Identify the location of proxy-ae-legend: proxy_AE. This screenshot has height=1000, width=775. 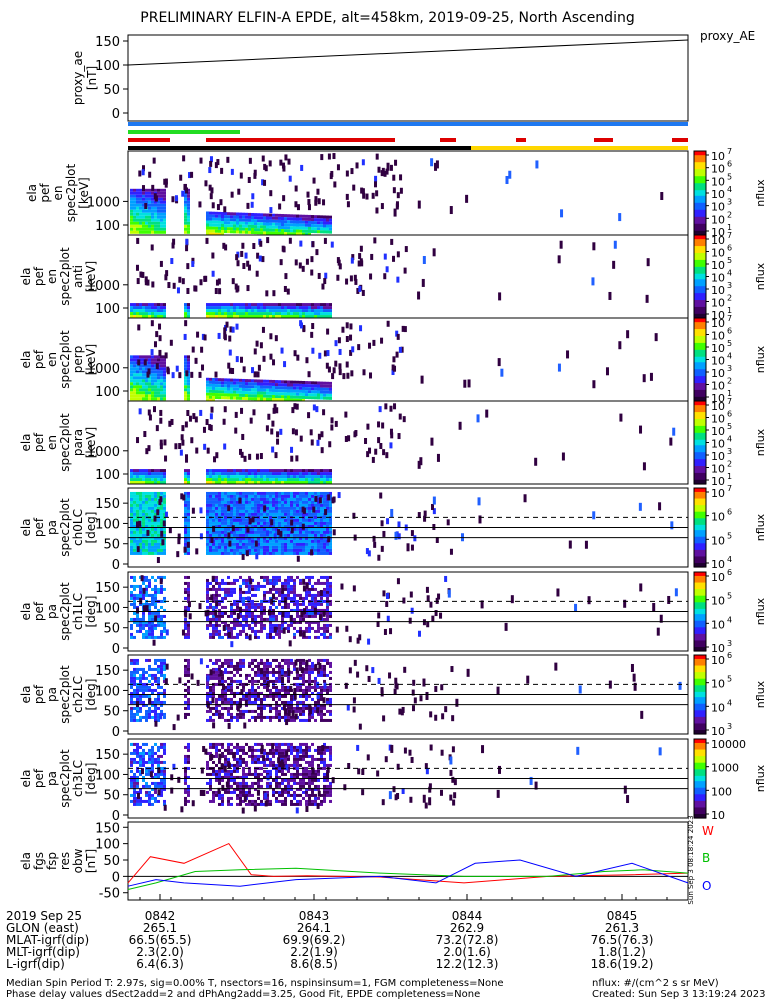
(727, 36).